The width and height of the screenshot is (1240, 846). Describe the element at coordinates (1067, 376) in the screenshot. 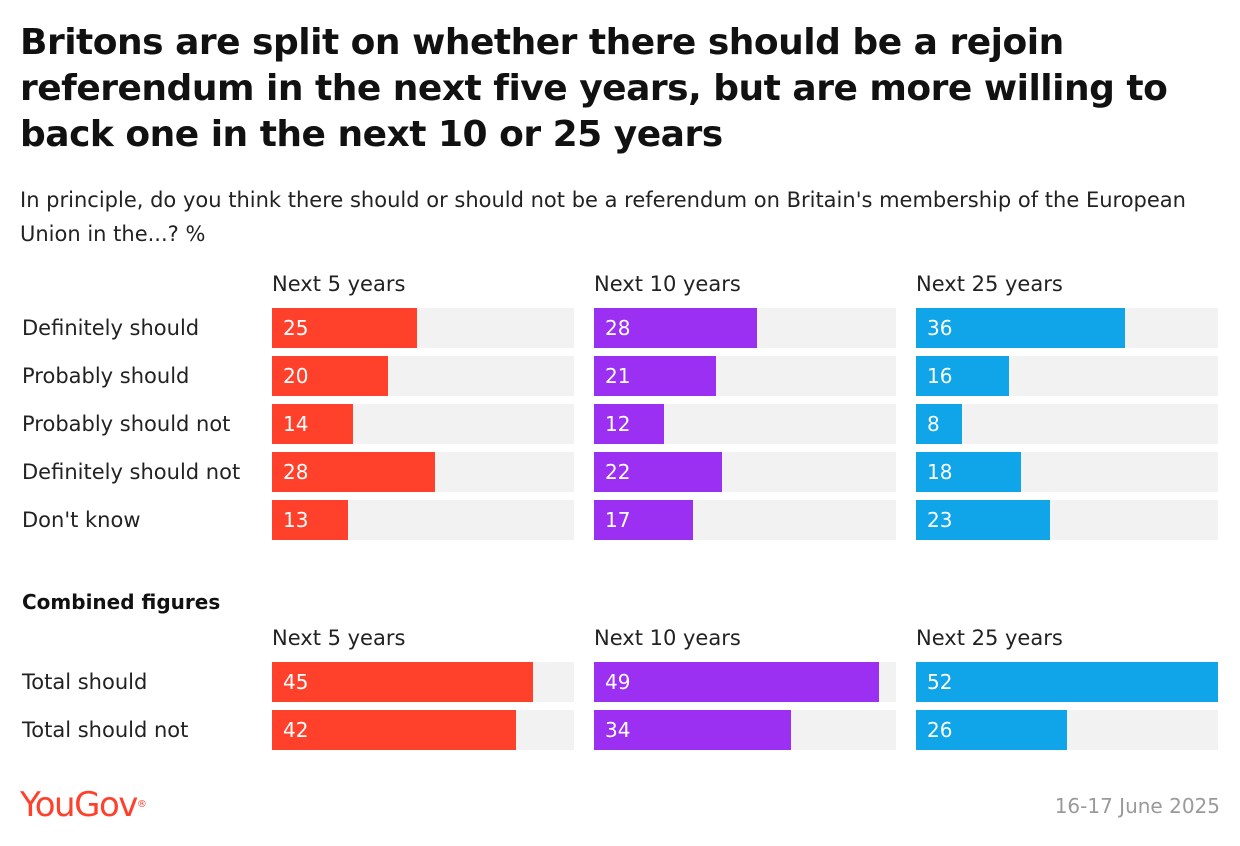

I see `bar-track: 16` at that location.